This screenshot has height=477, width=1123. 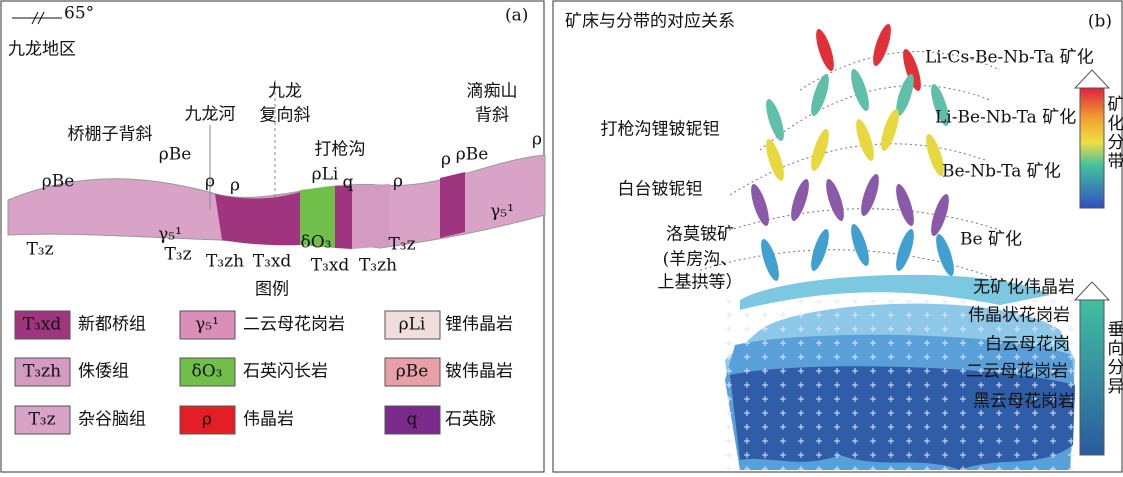 What do you see at coordinates (412, 372) in the screenshot?
I see `legend-symbol: ρBe` at bounding box center [412, 372].